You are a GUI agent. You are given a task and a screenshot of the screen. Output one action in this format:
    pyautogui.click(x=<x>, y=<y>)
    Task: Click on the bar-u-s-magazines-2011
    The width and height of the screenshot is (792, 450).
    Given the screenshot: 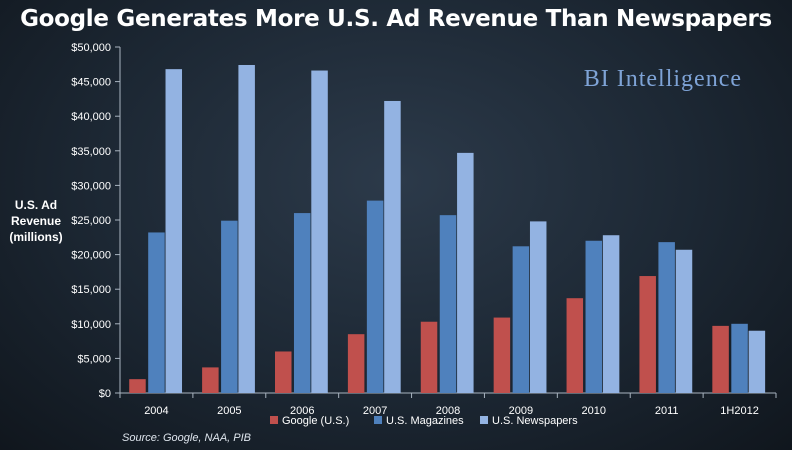 What is the action you would take?
    pyautogui.click(x=666, y=317)
    